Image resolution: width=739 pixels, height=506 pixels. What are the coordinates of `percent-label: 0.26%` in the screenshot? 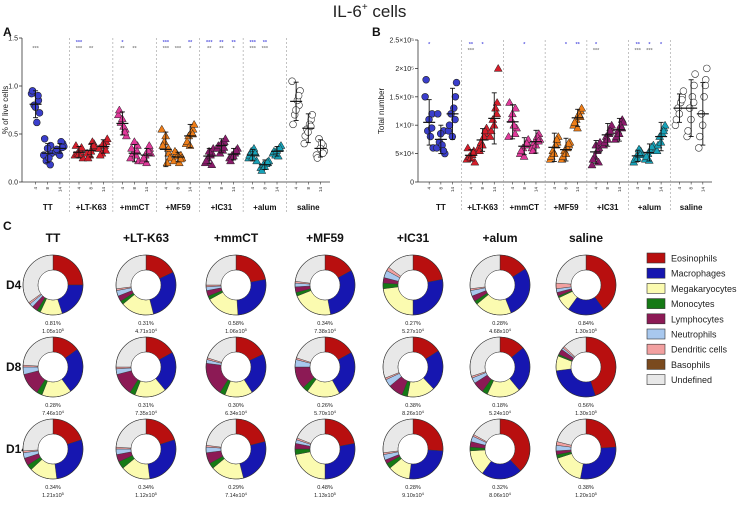 It's located at (325, 406).